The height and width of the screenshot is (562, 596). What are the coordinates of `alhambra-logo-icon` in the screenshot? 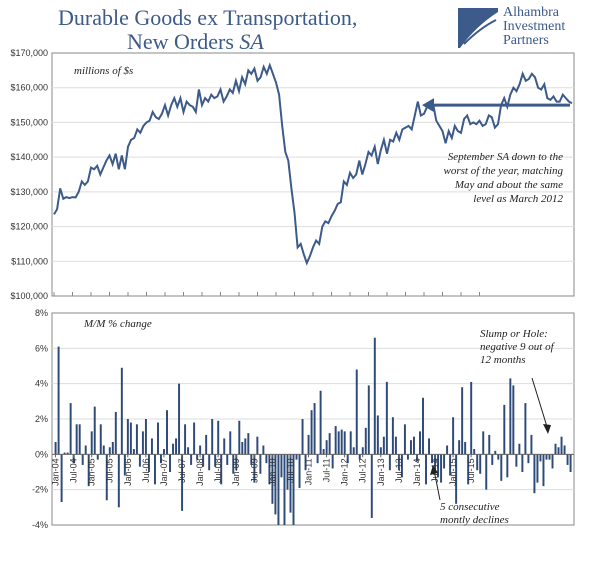 It's located at (478, 28).